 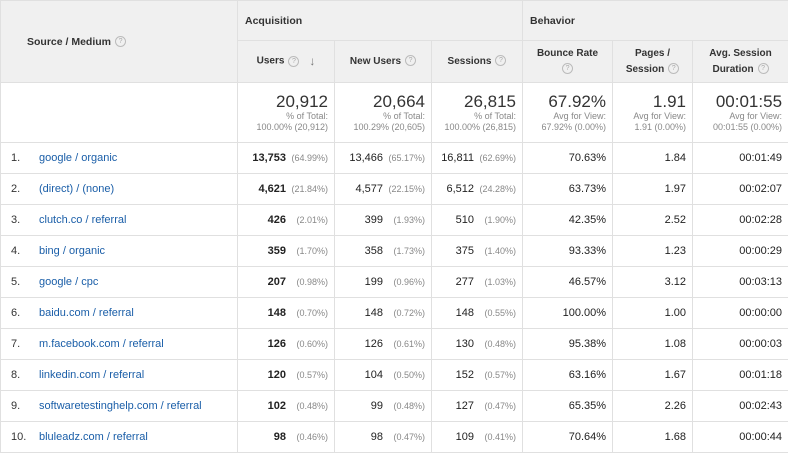 What do you see at coordinates (477, 189) in the screenshot?
I see `sessions-cell: 6,512 (24.28%)` at bounding box center [477, 189].